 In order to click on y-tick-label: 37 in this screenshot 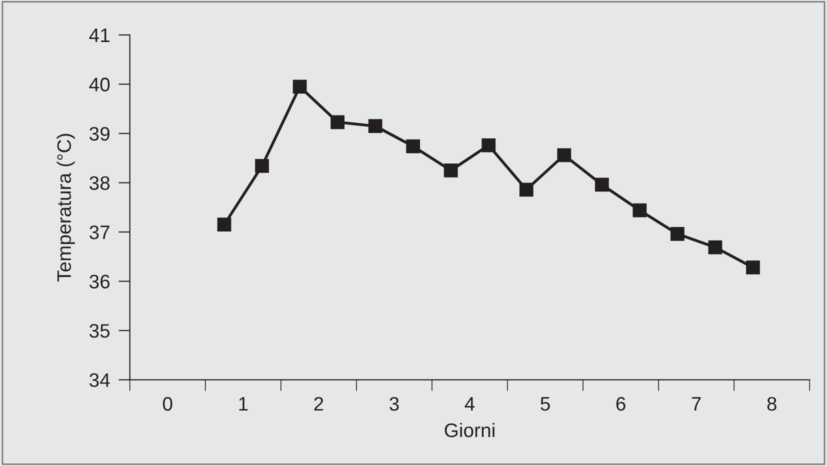, I will do `click(100, 232)`.